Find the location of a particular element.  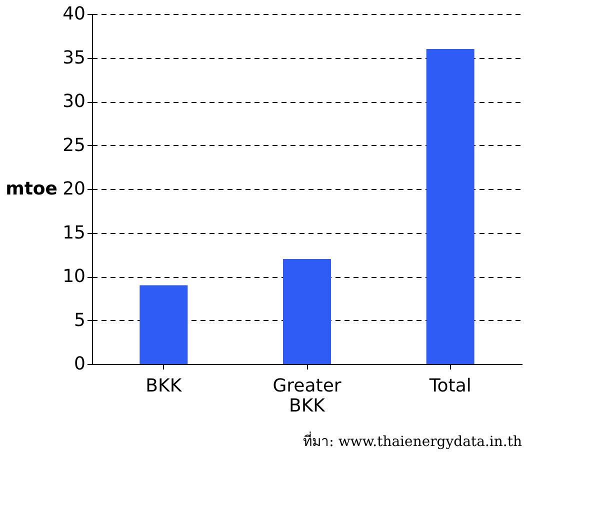

x-tick-label: Total is located at coordinates (450, 386).